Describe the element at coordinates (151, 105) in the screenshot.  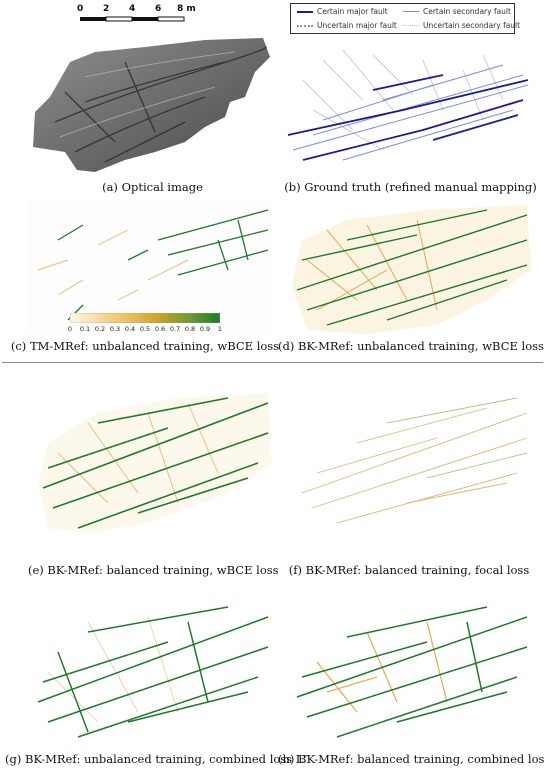
I see `outcrop-photo` at that location.